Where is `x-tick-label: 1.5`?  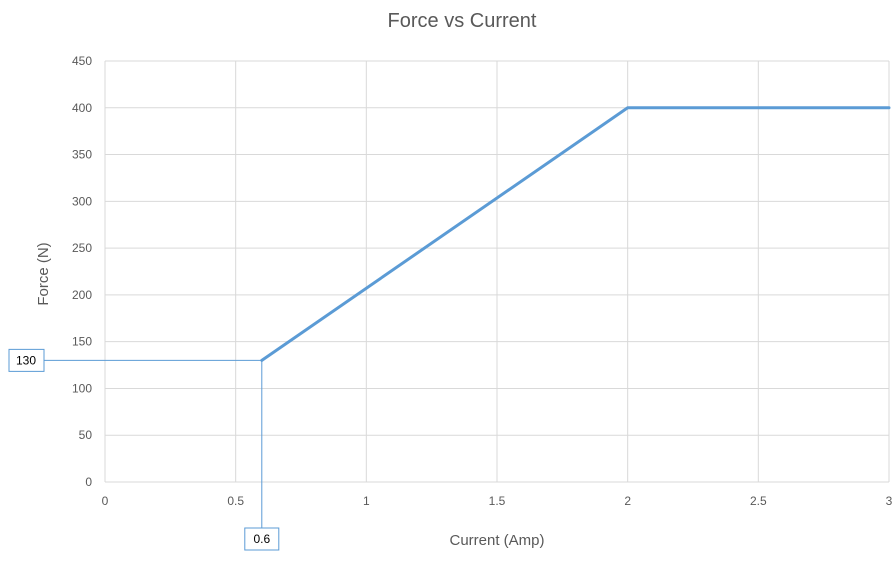
x-tick-label: 1.5 is located at coordinates (497, 501).